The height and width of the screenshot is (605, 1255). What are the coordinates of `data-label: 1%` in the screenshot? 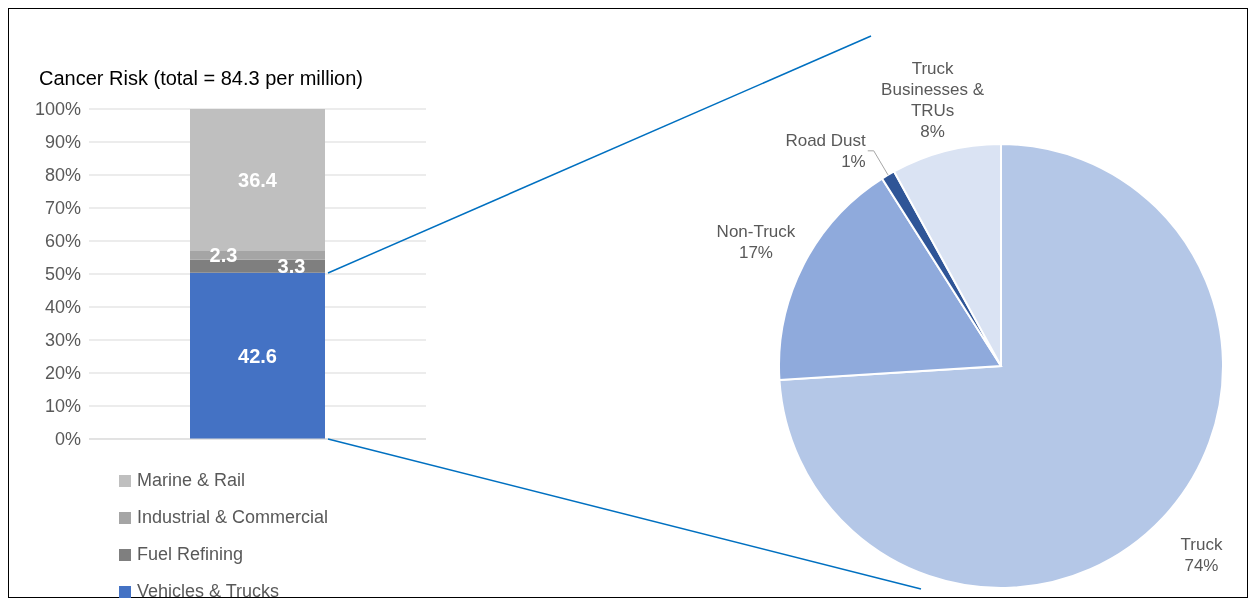 It's located at (853, 162).